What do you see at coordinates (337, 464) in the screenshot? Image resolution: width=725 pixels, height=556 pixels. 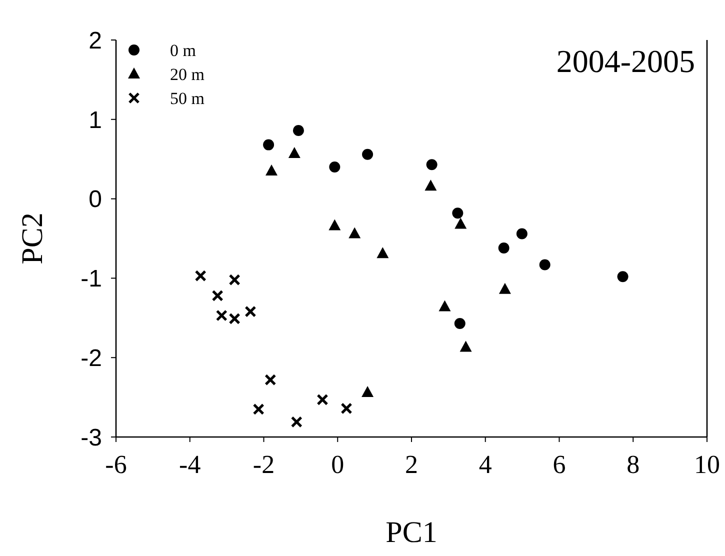 I see `x-tick-label: 0` at bounding box center [337, 464].